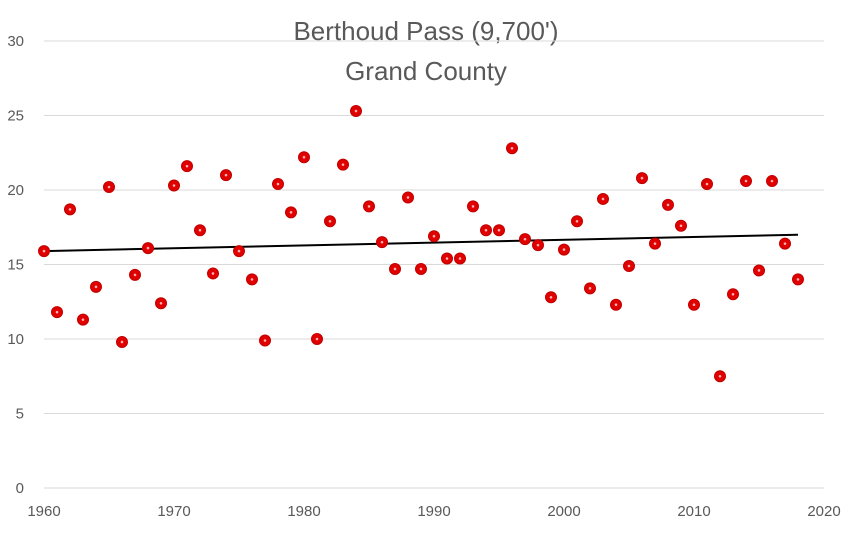  Describe the element at coordinates (15, 41) in the screenshot. I see `y-tick-label: 30` at that location.